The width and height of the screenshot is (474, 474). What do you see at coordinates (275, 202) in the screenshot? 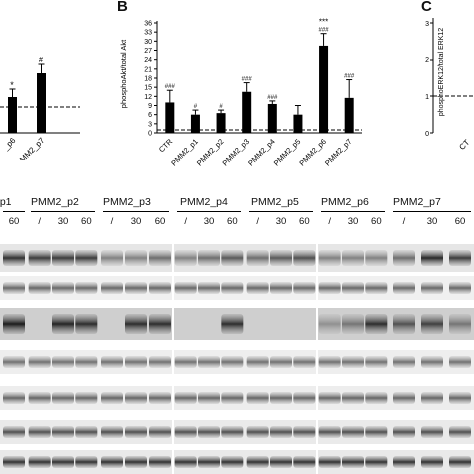
I see `blot-group-header: PMM2_p5` at bounding box center [275, 202].